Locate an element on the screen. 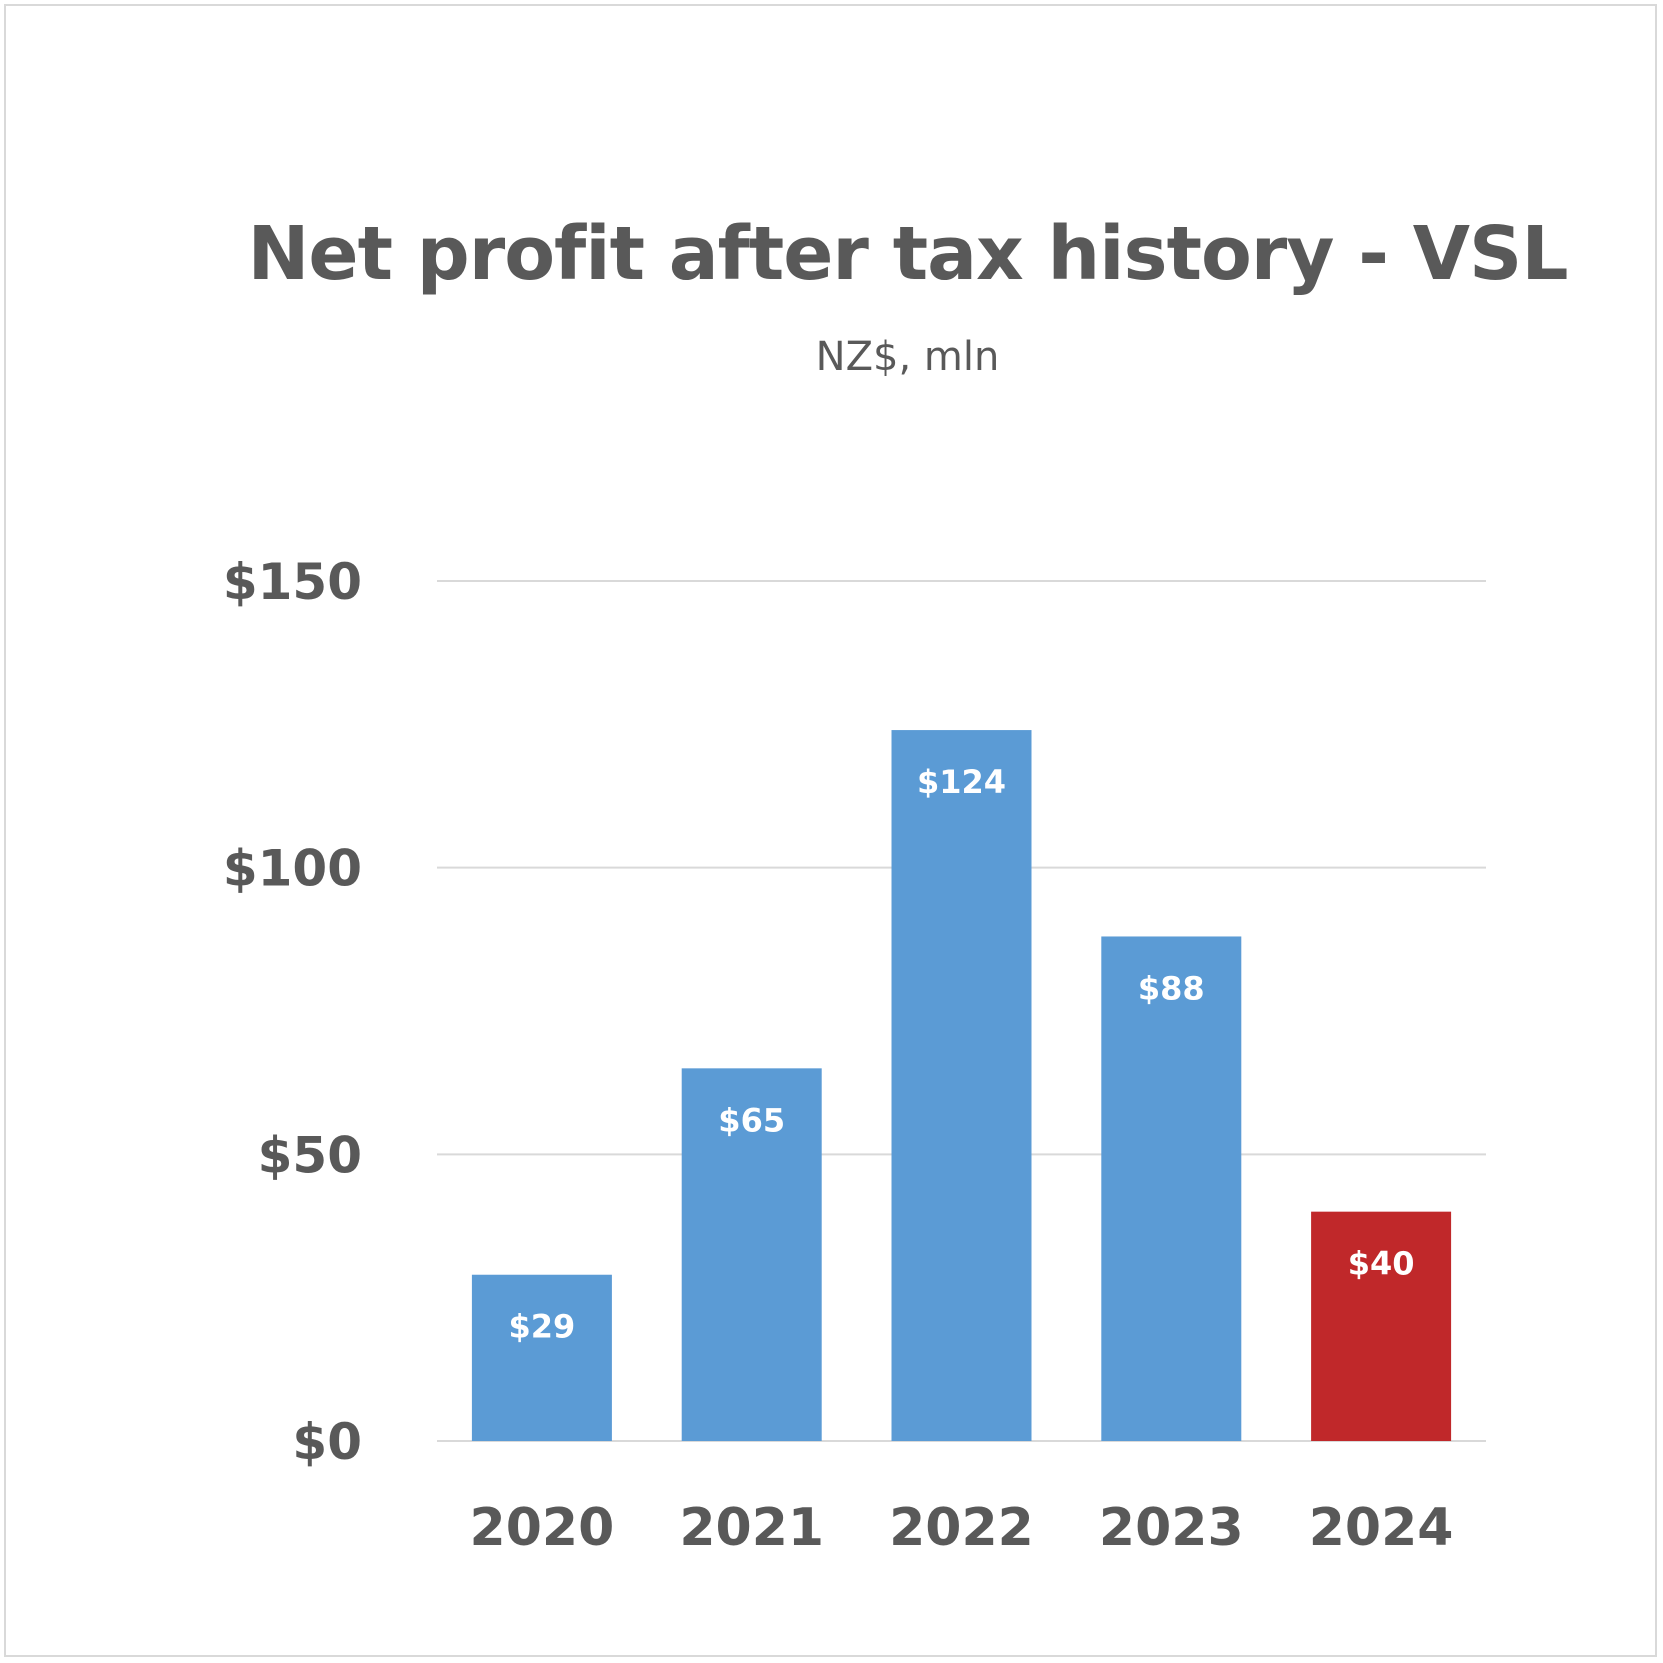  bar-2020 is located at coordinates (541, 1357).